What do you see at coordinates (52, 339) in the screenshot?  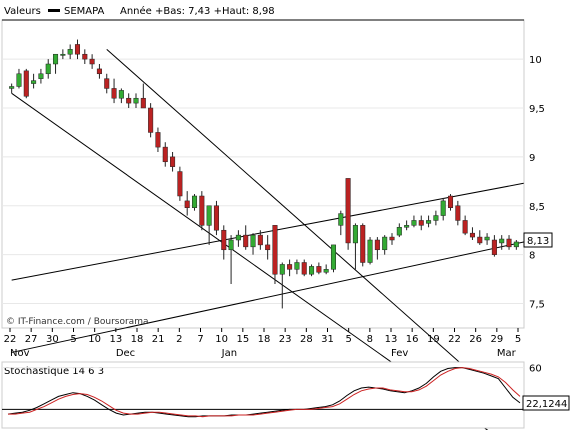 I see `x-tick-label: 30` at bounding box center [52, 339].